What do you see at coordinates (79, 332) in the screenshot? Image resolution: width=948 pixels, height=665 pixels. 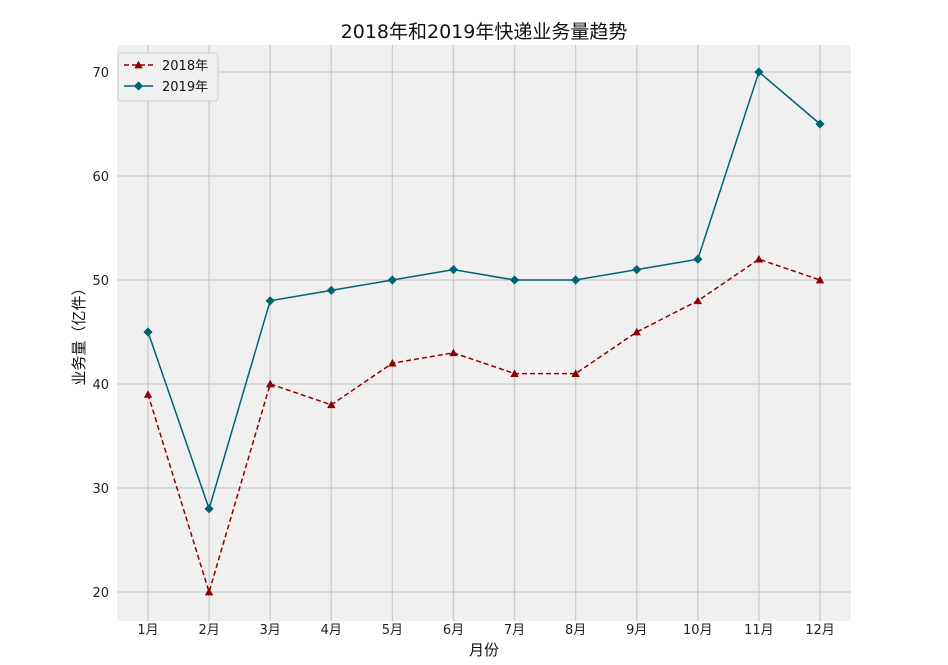 I see `y-axis-title: 业务量（亿件）` at bounding box center [79, 332].